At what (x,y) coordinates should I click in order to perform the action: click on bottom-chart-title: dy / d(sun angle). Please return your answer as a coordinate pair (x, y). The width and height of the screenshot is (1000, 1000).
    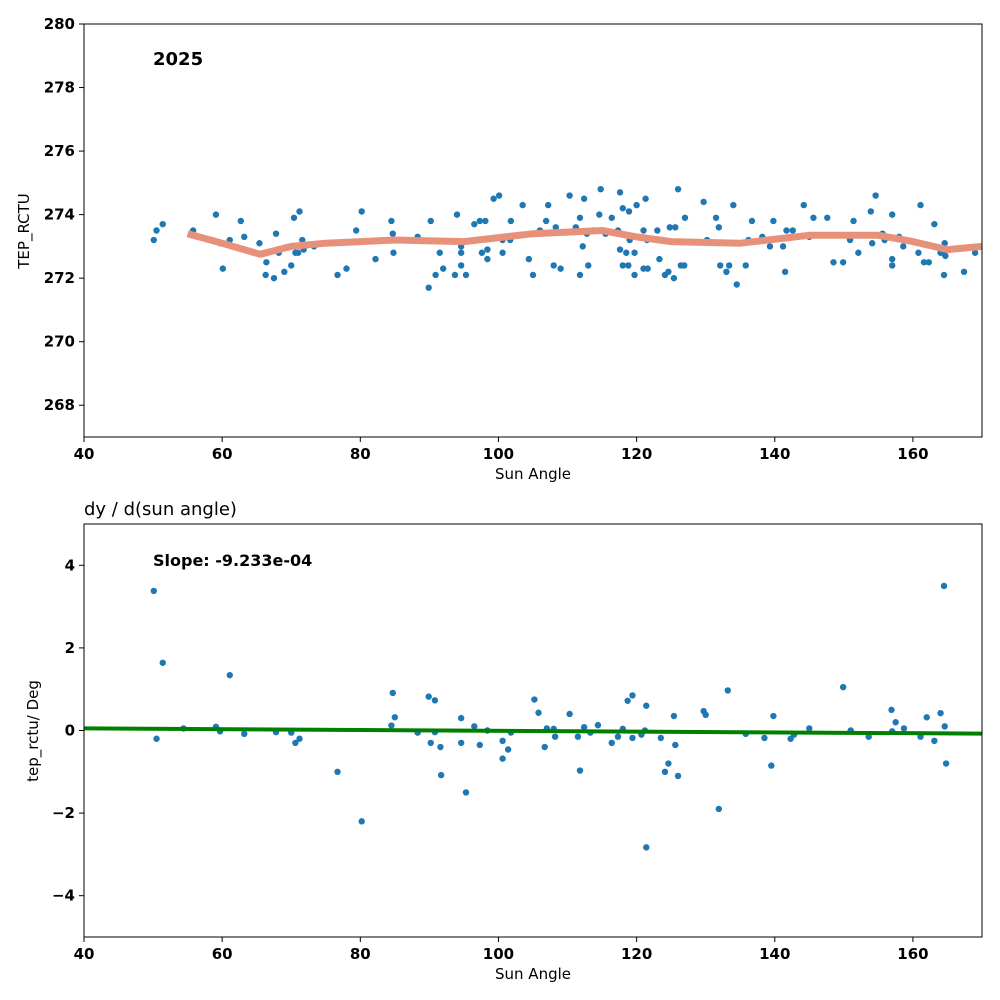
    Looking at the image, I should click on (160, 509).